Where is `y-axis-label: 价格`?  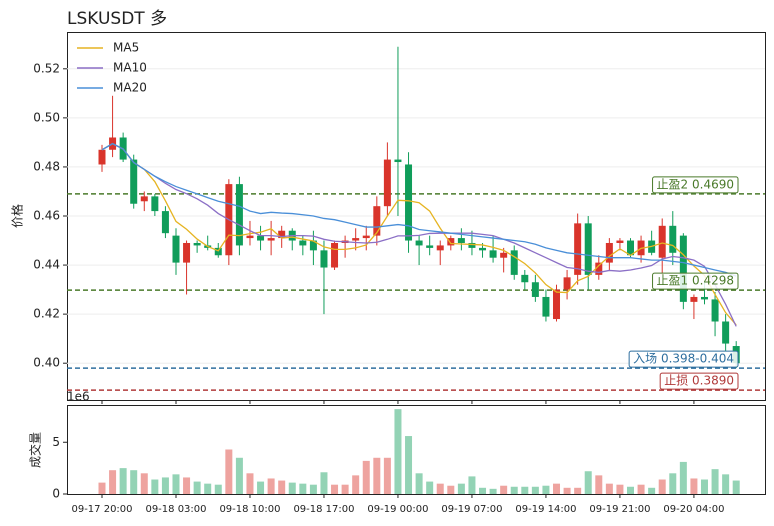
y-axis-label: 价格 is located at coordinates (17, 216).